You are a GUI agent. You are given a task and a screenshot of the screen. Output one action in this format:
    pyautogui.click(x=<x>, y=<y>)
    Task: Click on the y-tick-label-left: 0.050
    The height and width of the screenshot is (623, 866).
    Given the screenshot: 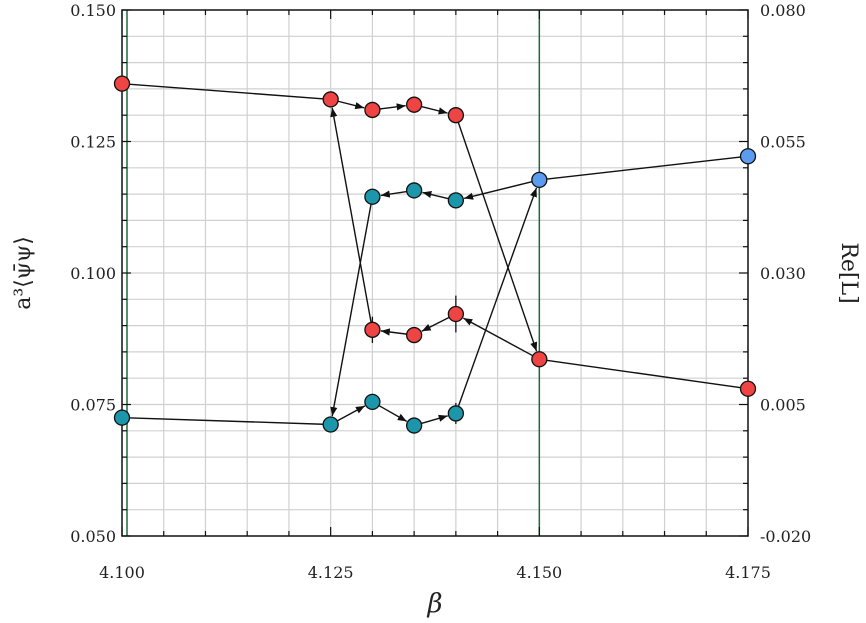 What is the action you would take?
    pyautogui.click(x=93, y=536)
    